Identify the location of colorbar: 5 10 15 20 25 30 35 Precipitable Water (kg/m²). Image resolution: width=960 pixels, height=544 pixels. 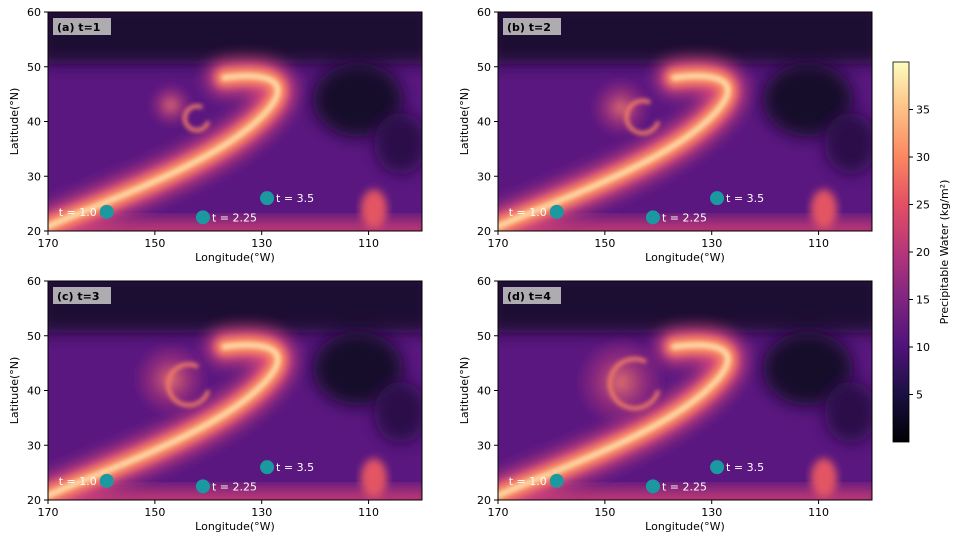
(921, 252).